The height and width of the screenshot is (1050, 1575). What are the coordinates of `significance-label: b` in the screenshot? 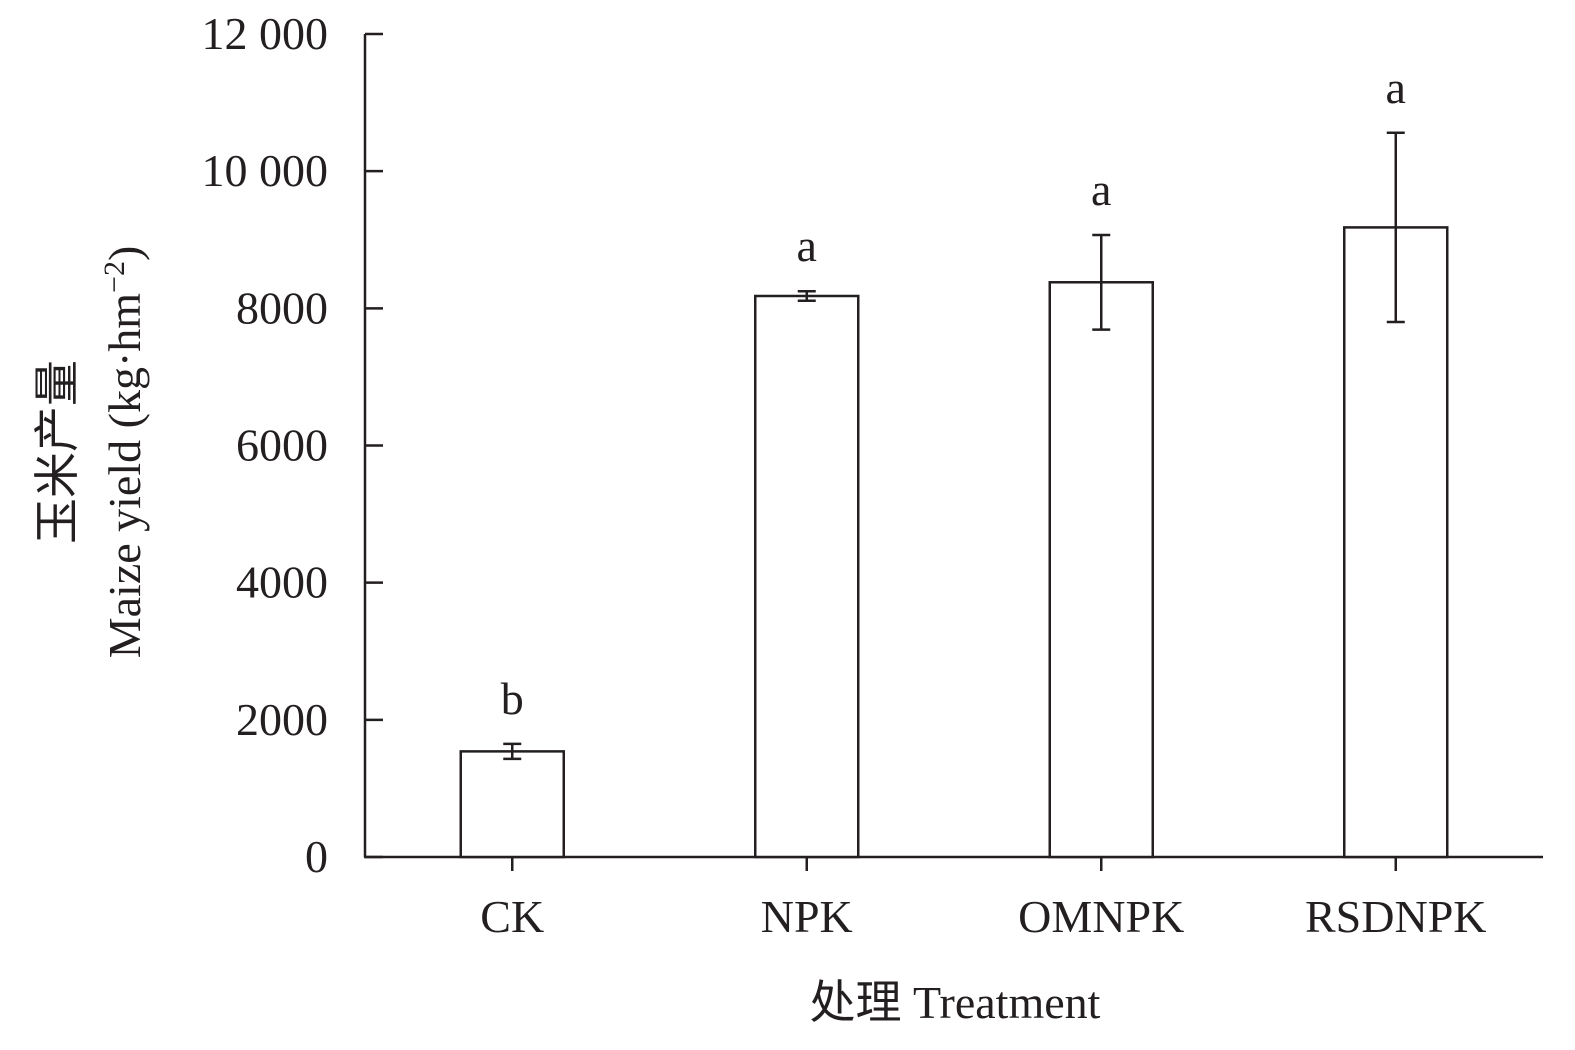 It's located at (512, 698).